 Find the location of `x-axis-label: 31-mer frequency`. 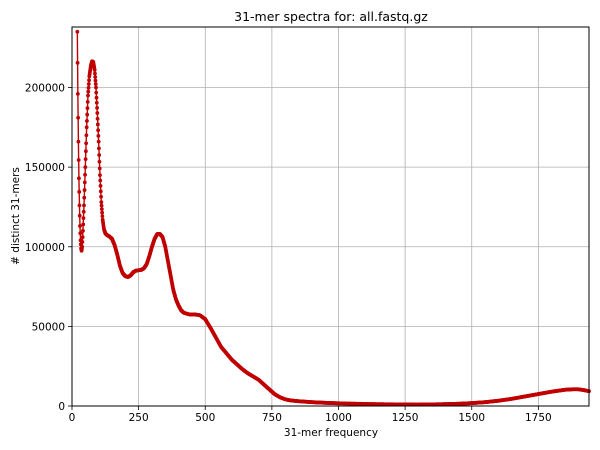

x-axis-label: 31-mer frequency is located at coordinates (331, 433).